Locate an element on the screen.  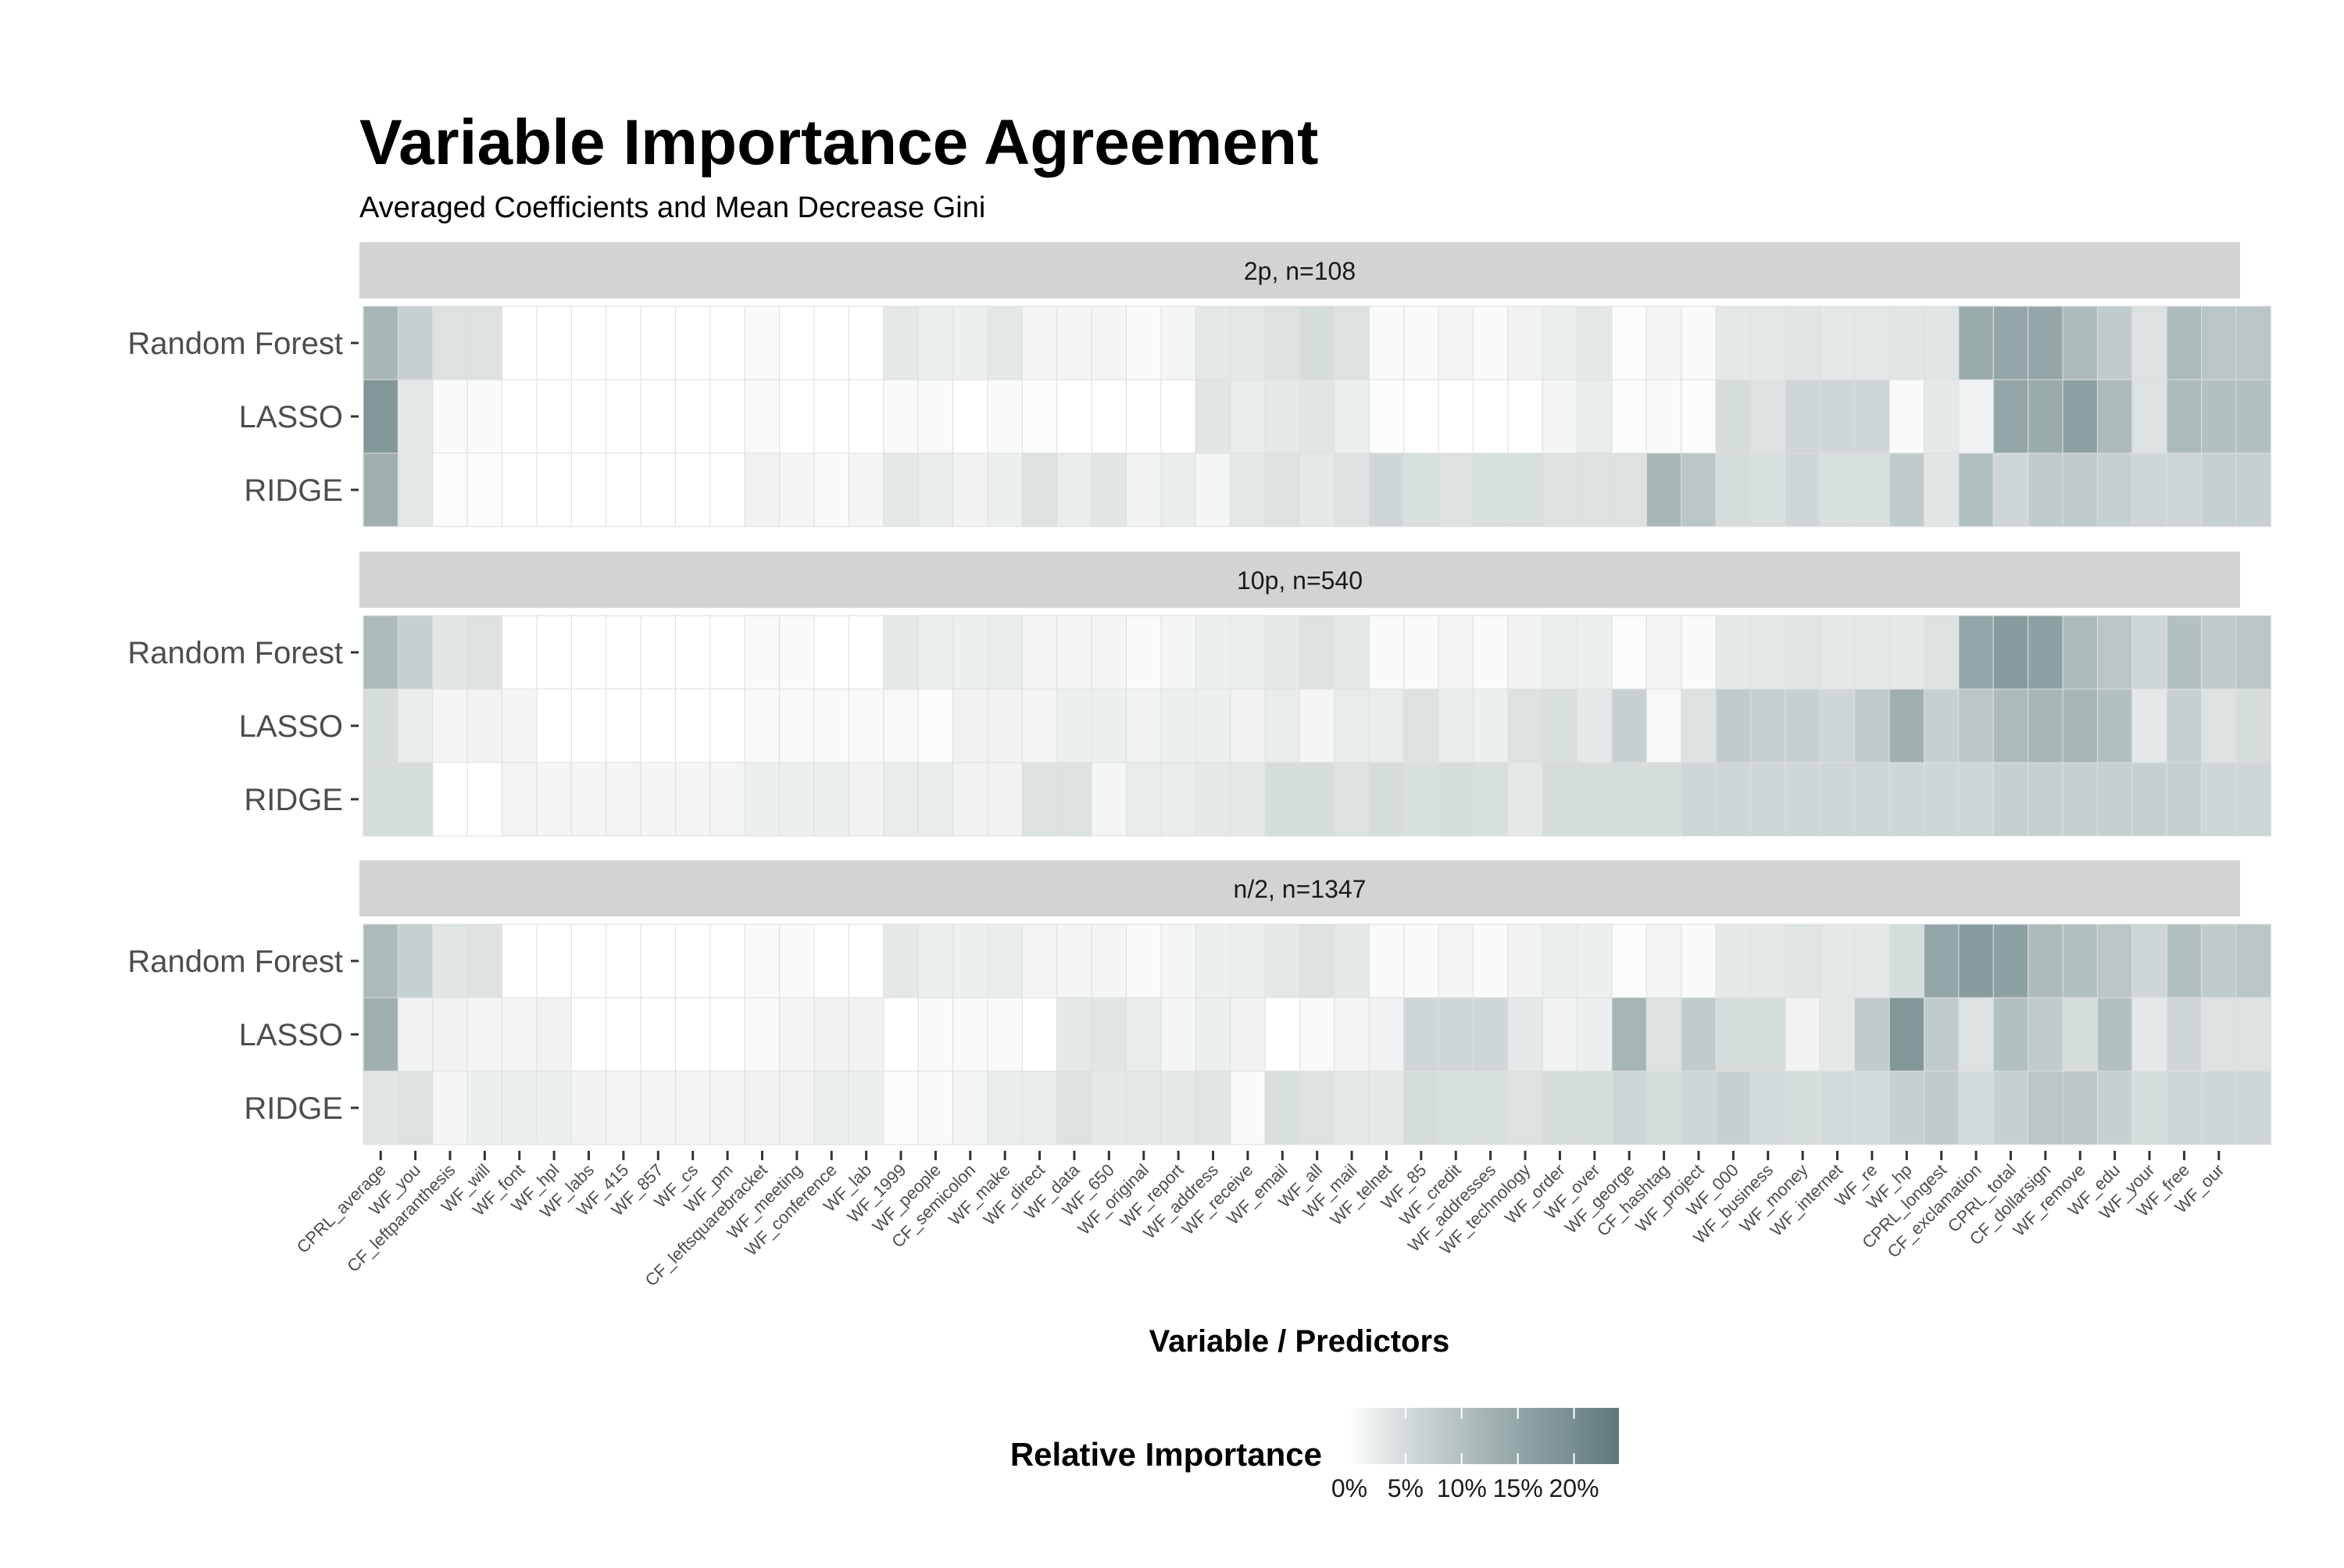
color-legend: Relative Importance 0% 5% 10% 15% 20% is located at coordinates (1314, 1455).